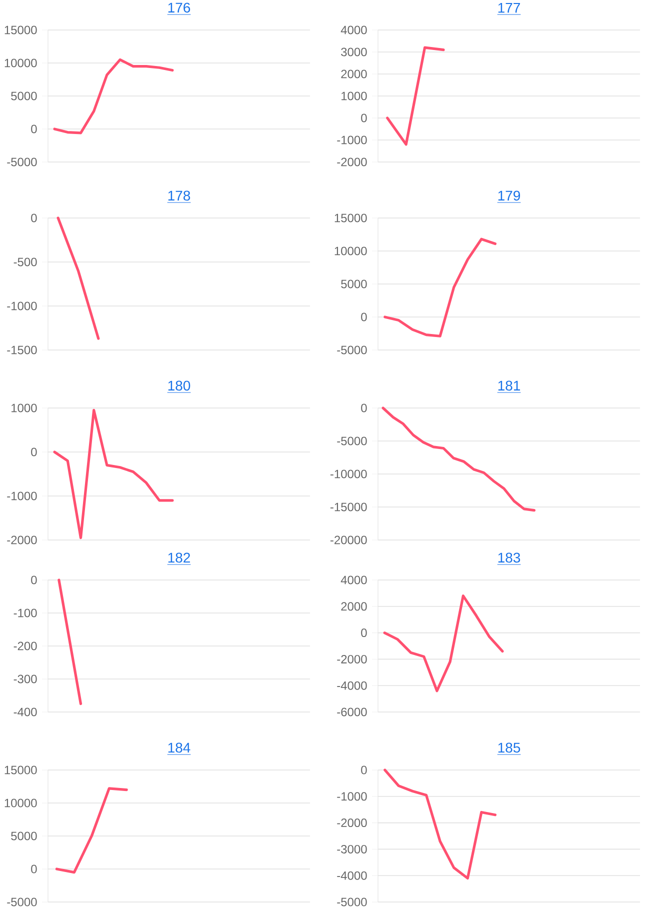  I want to click on y-tick-label: -15000, so click(348, 507).